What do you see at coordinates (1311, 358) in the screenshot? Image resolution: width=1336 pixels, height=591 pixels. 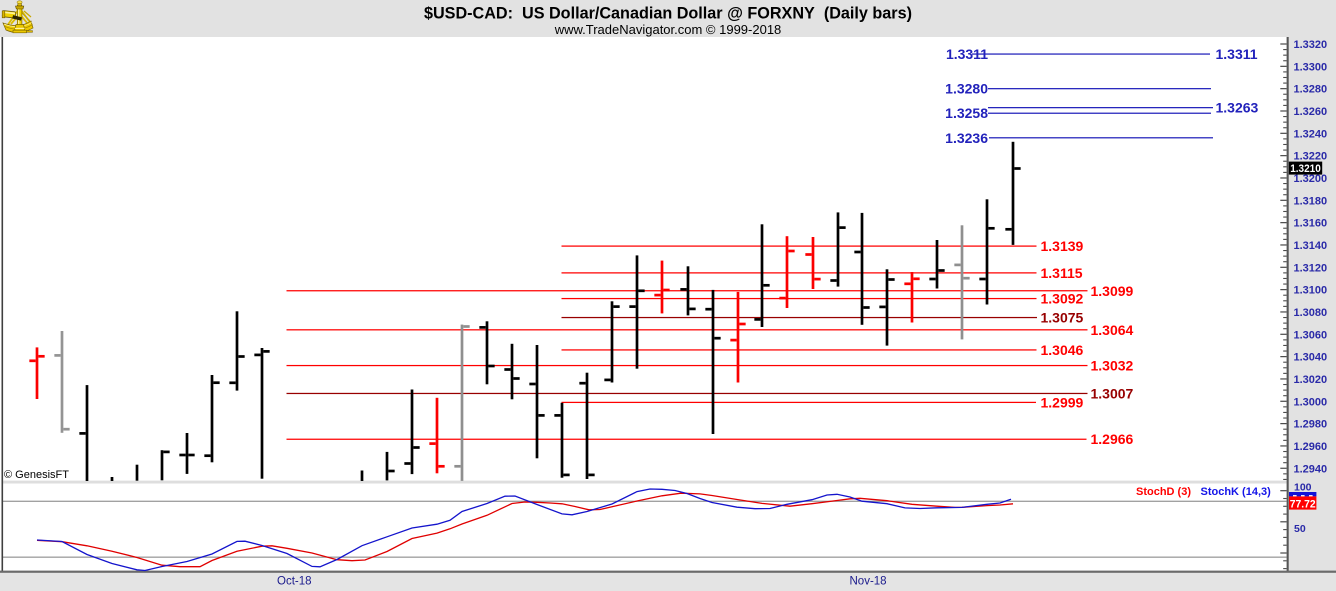 I see `svg-text: 1.3040` at bounding box center [1311, 358].